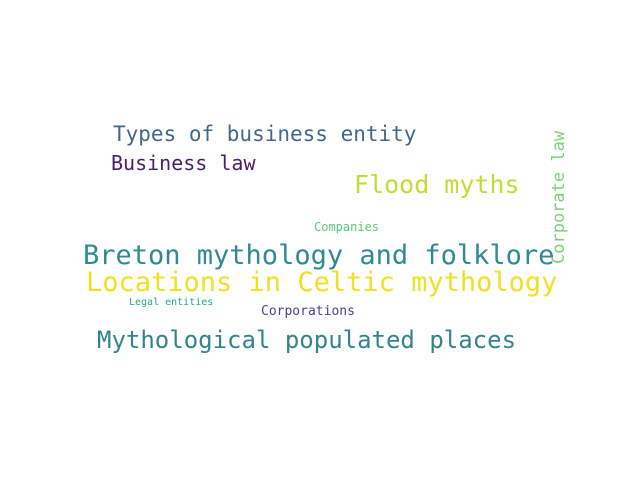 The width and height of the screenshot is (640, 480). I want to click on word-types-of-business-entity: Types of business entity, so click(265, 134).